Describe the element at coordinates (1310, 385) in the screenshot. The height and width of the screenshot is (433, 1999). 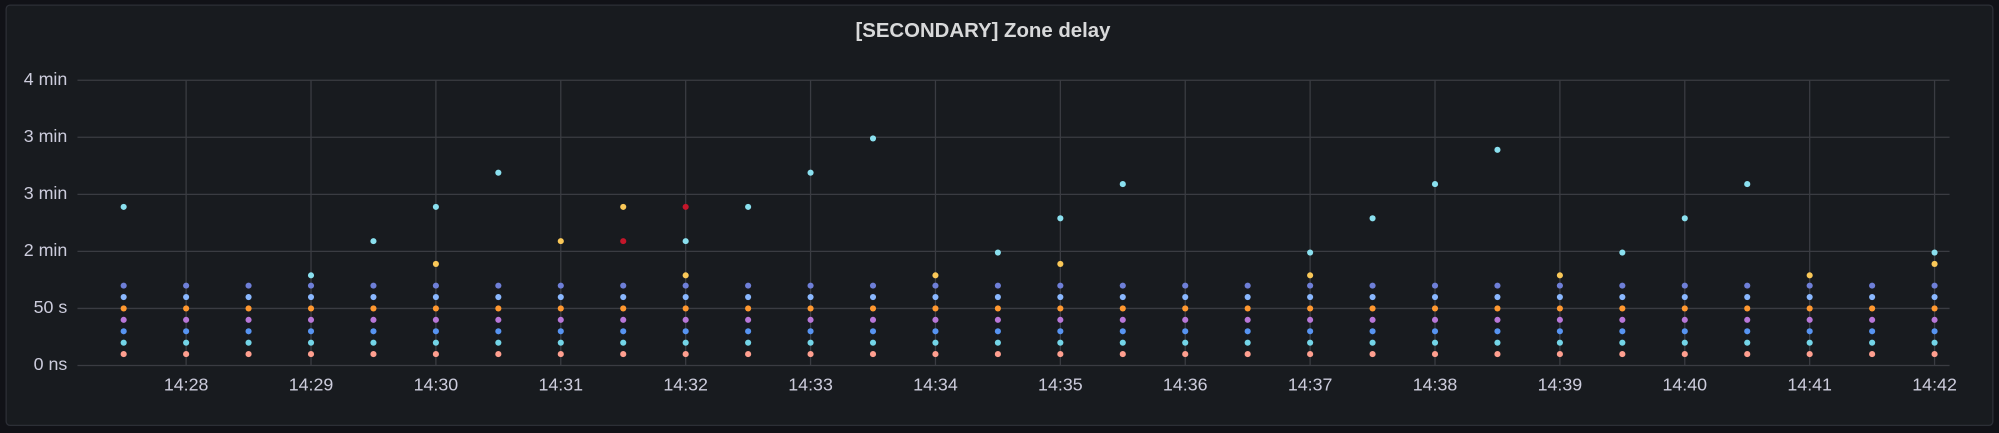
I see `x-tick-label: 14:37` at that location.